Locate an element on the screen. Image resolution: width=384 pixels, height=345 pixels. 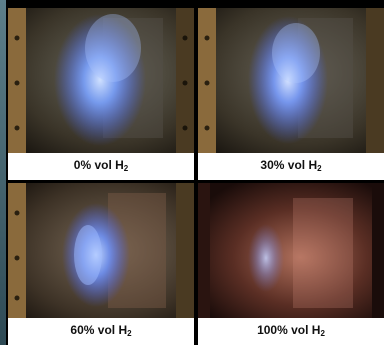
panel-caption: 60% vol H2 is located at coordinates (101, 330).